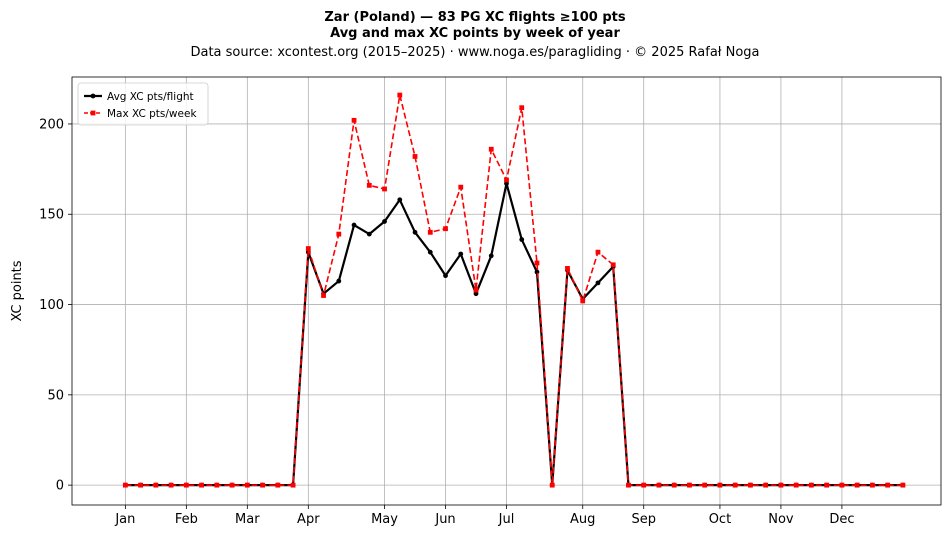 The width and height of the screenshot is (950, 539). I want to click on y-tick-label: 50, so click(55, 395).